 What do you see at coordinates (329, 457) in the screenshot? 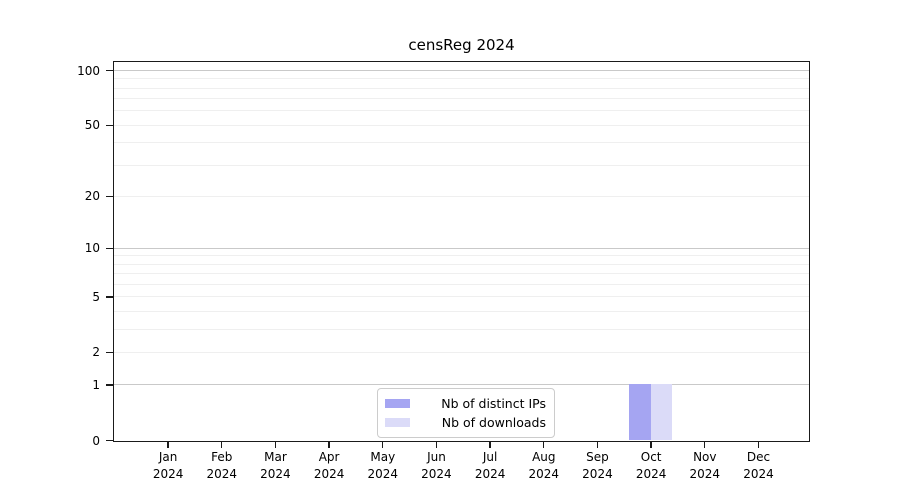
I see `x-tick-month: Apr` at bounding box center [329, 457].